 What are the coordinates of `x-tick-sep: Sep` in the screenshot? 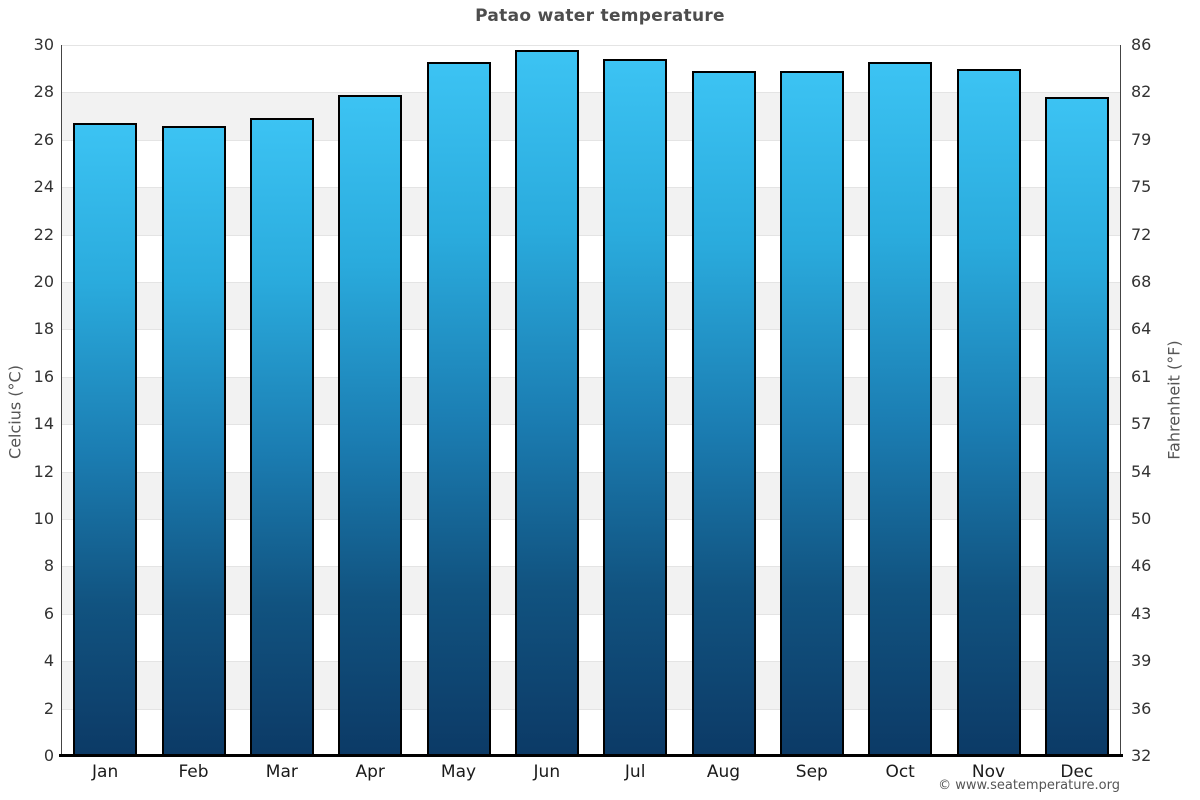 It's located at (811, 772).